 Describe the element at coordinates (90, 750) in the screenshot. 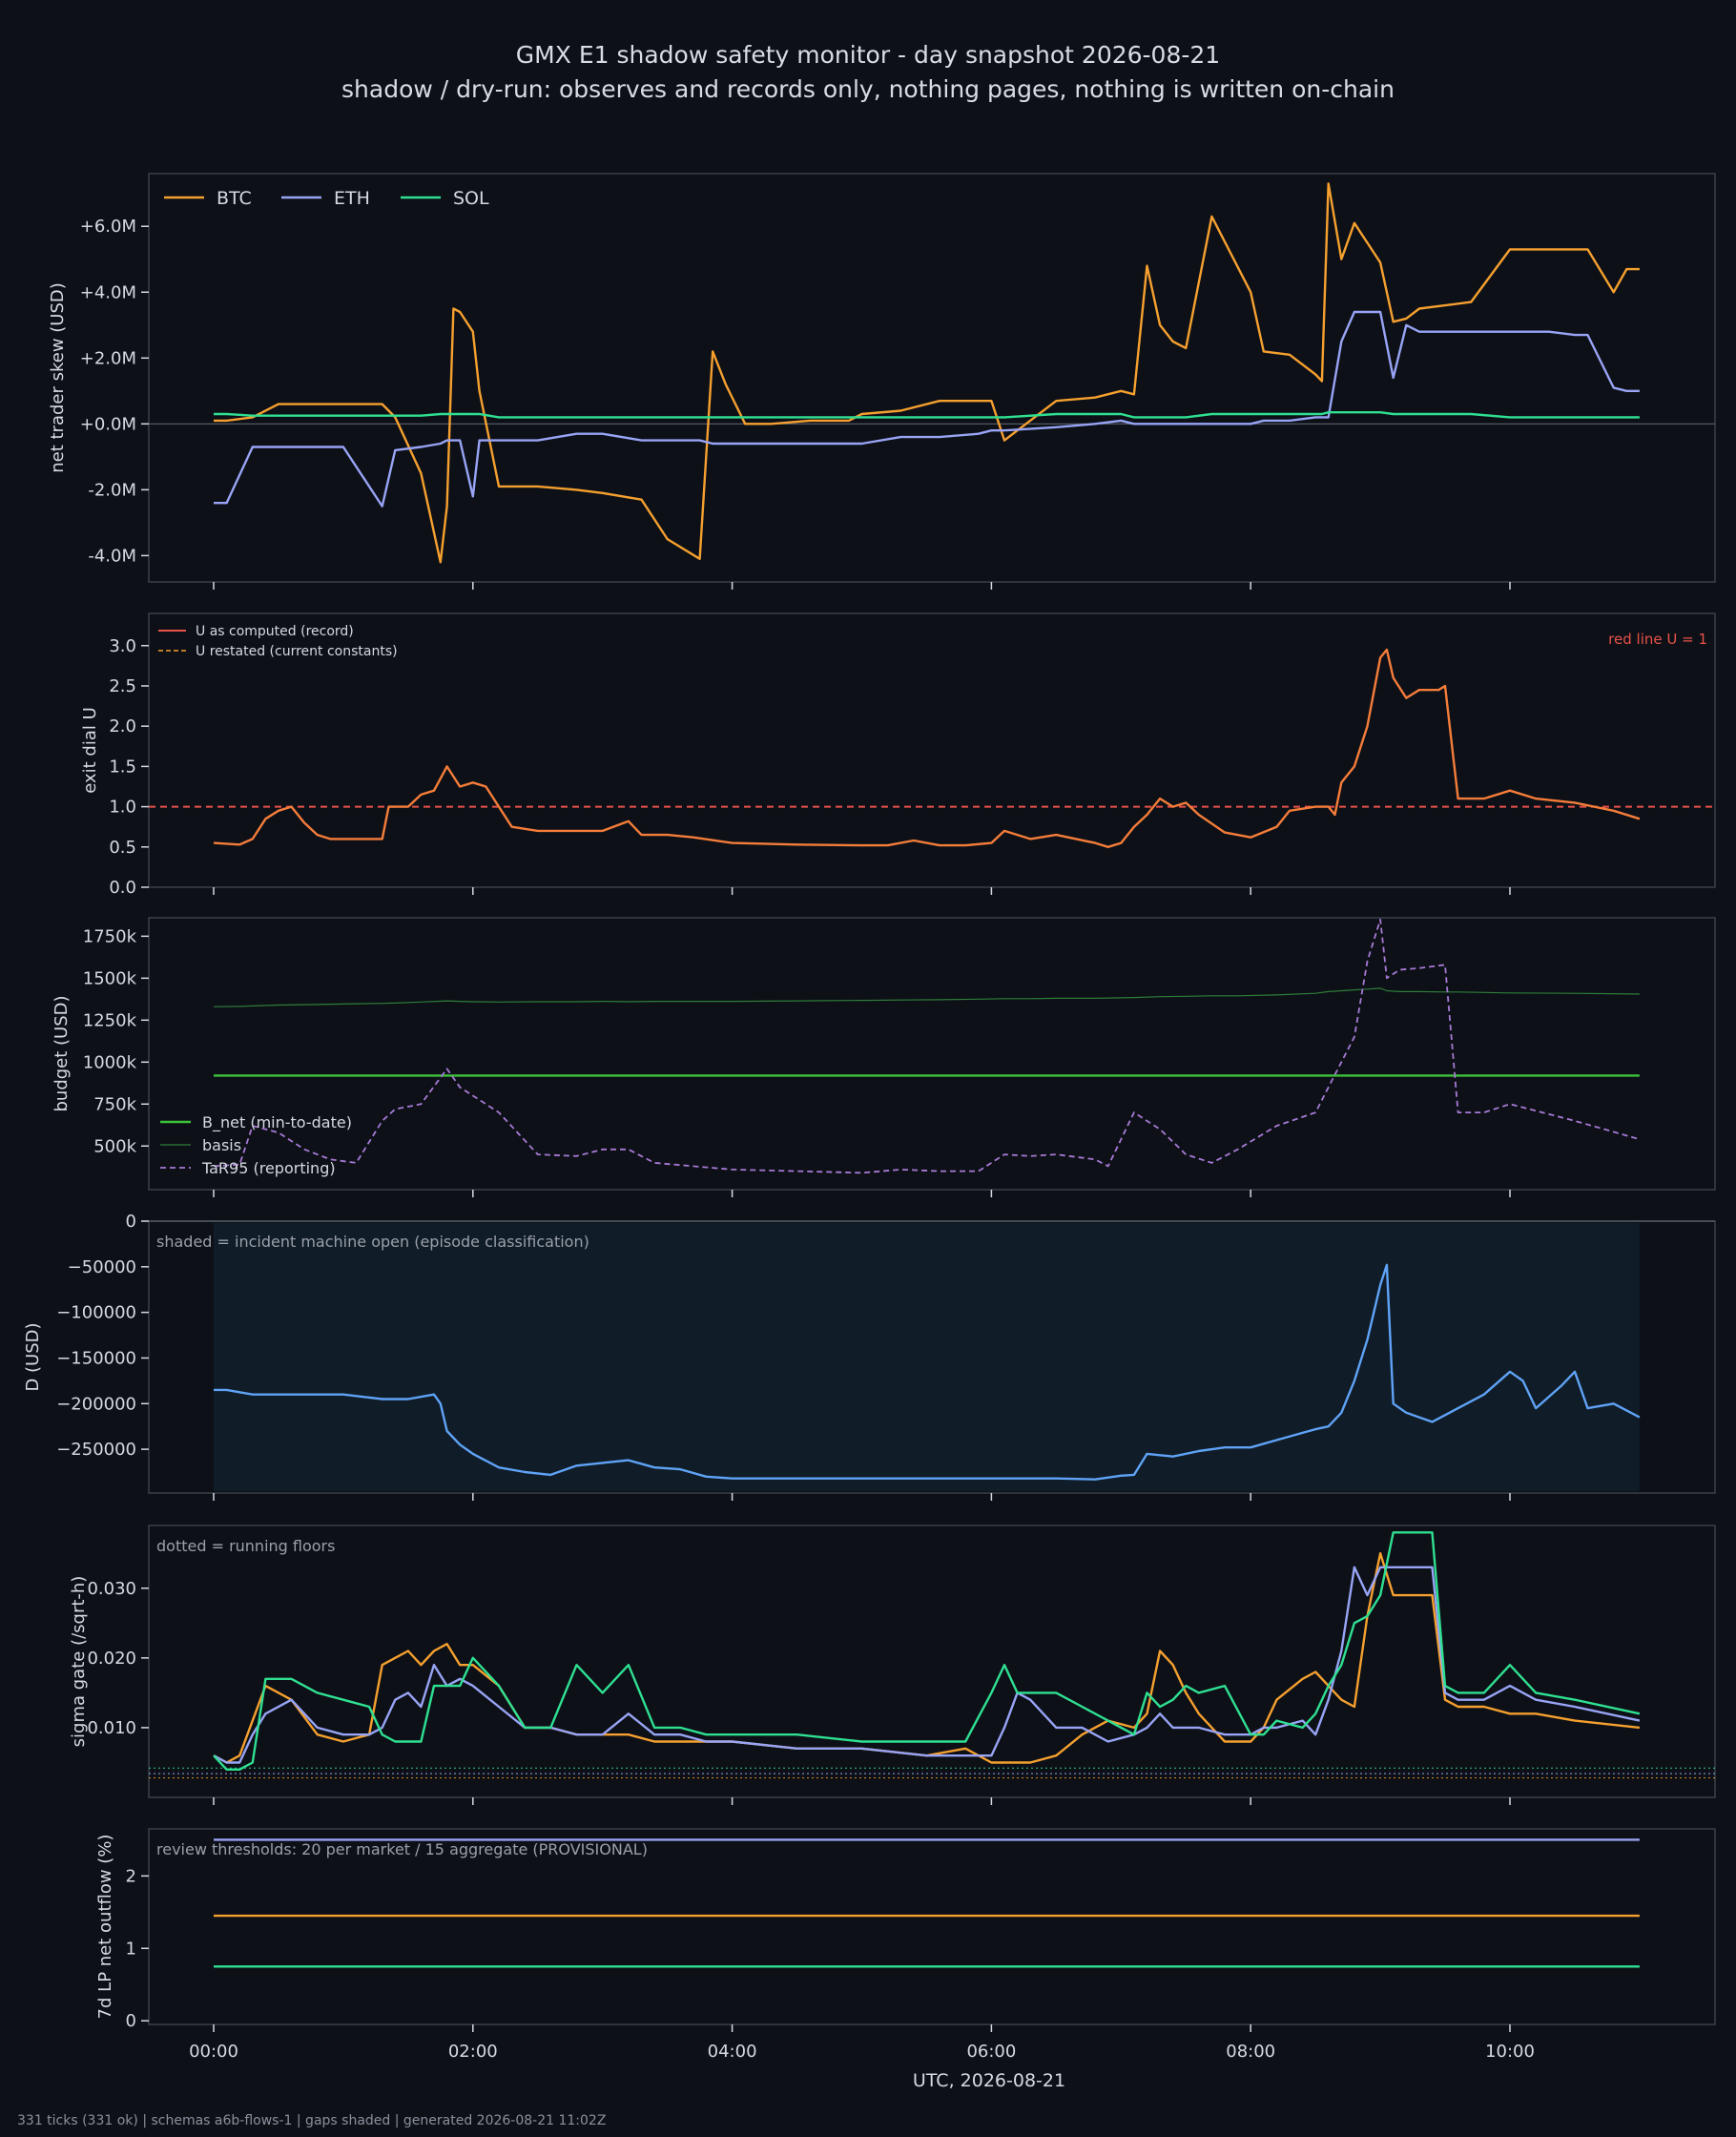

I see `panel-2-ylabel: exit dial U` at that location.